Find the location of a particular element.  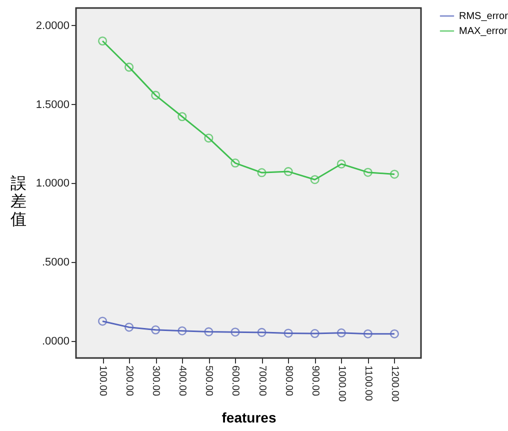

x-tick-label: 1200.00 is located at coordinates (394, 384).